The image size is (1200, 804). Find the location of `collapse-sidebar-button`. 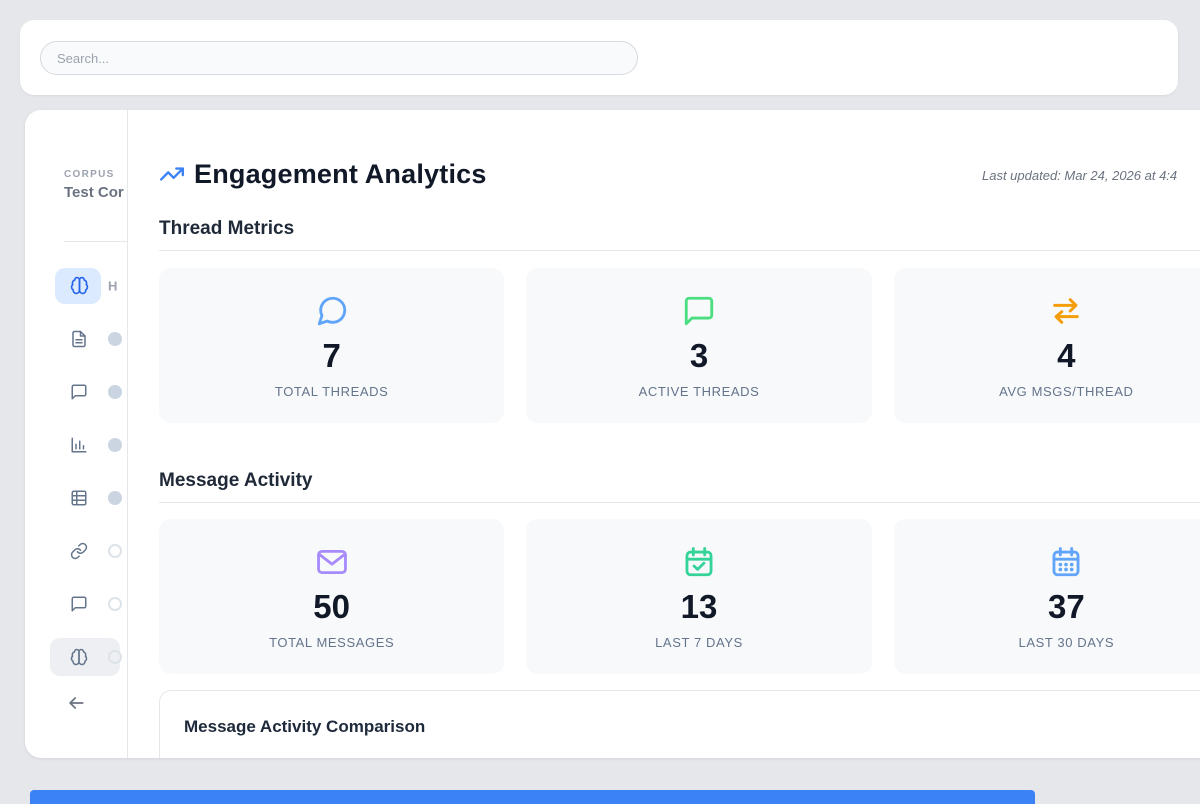

collapse-sidebar-button is located at coordinates (76, 703).